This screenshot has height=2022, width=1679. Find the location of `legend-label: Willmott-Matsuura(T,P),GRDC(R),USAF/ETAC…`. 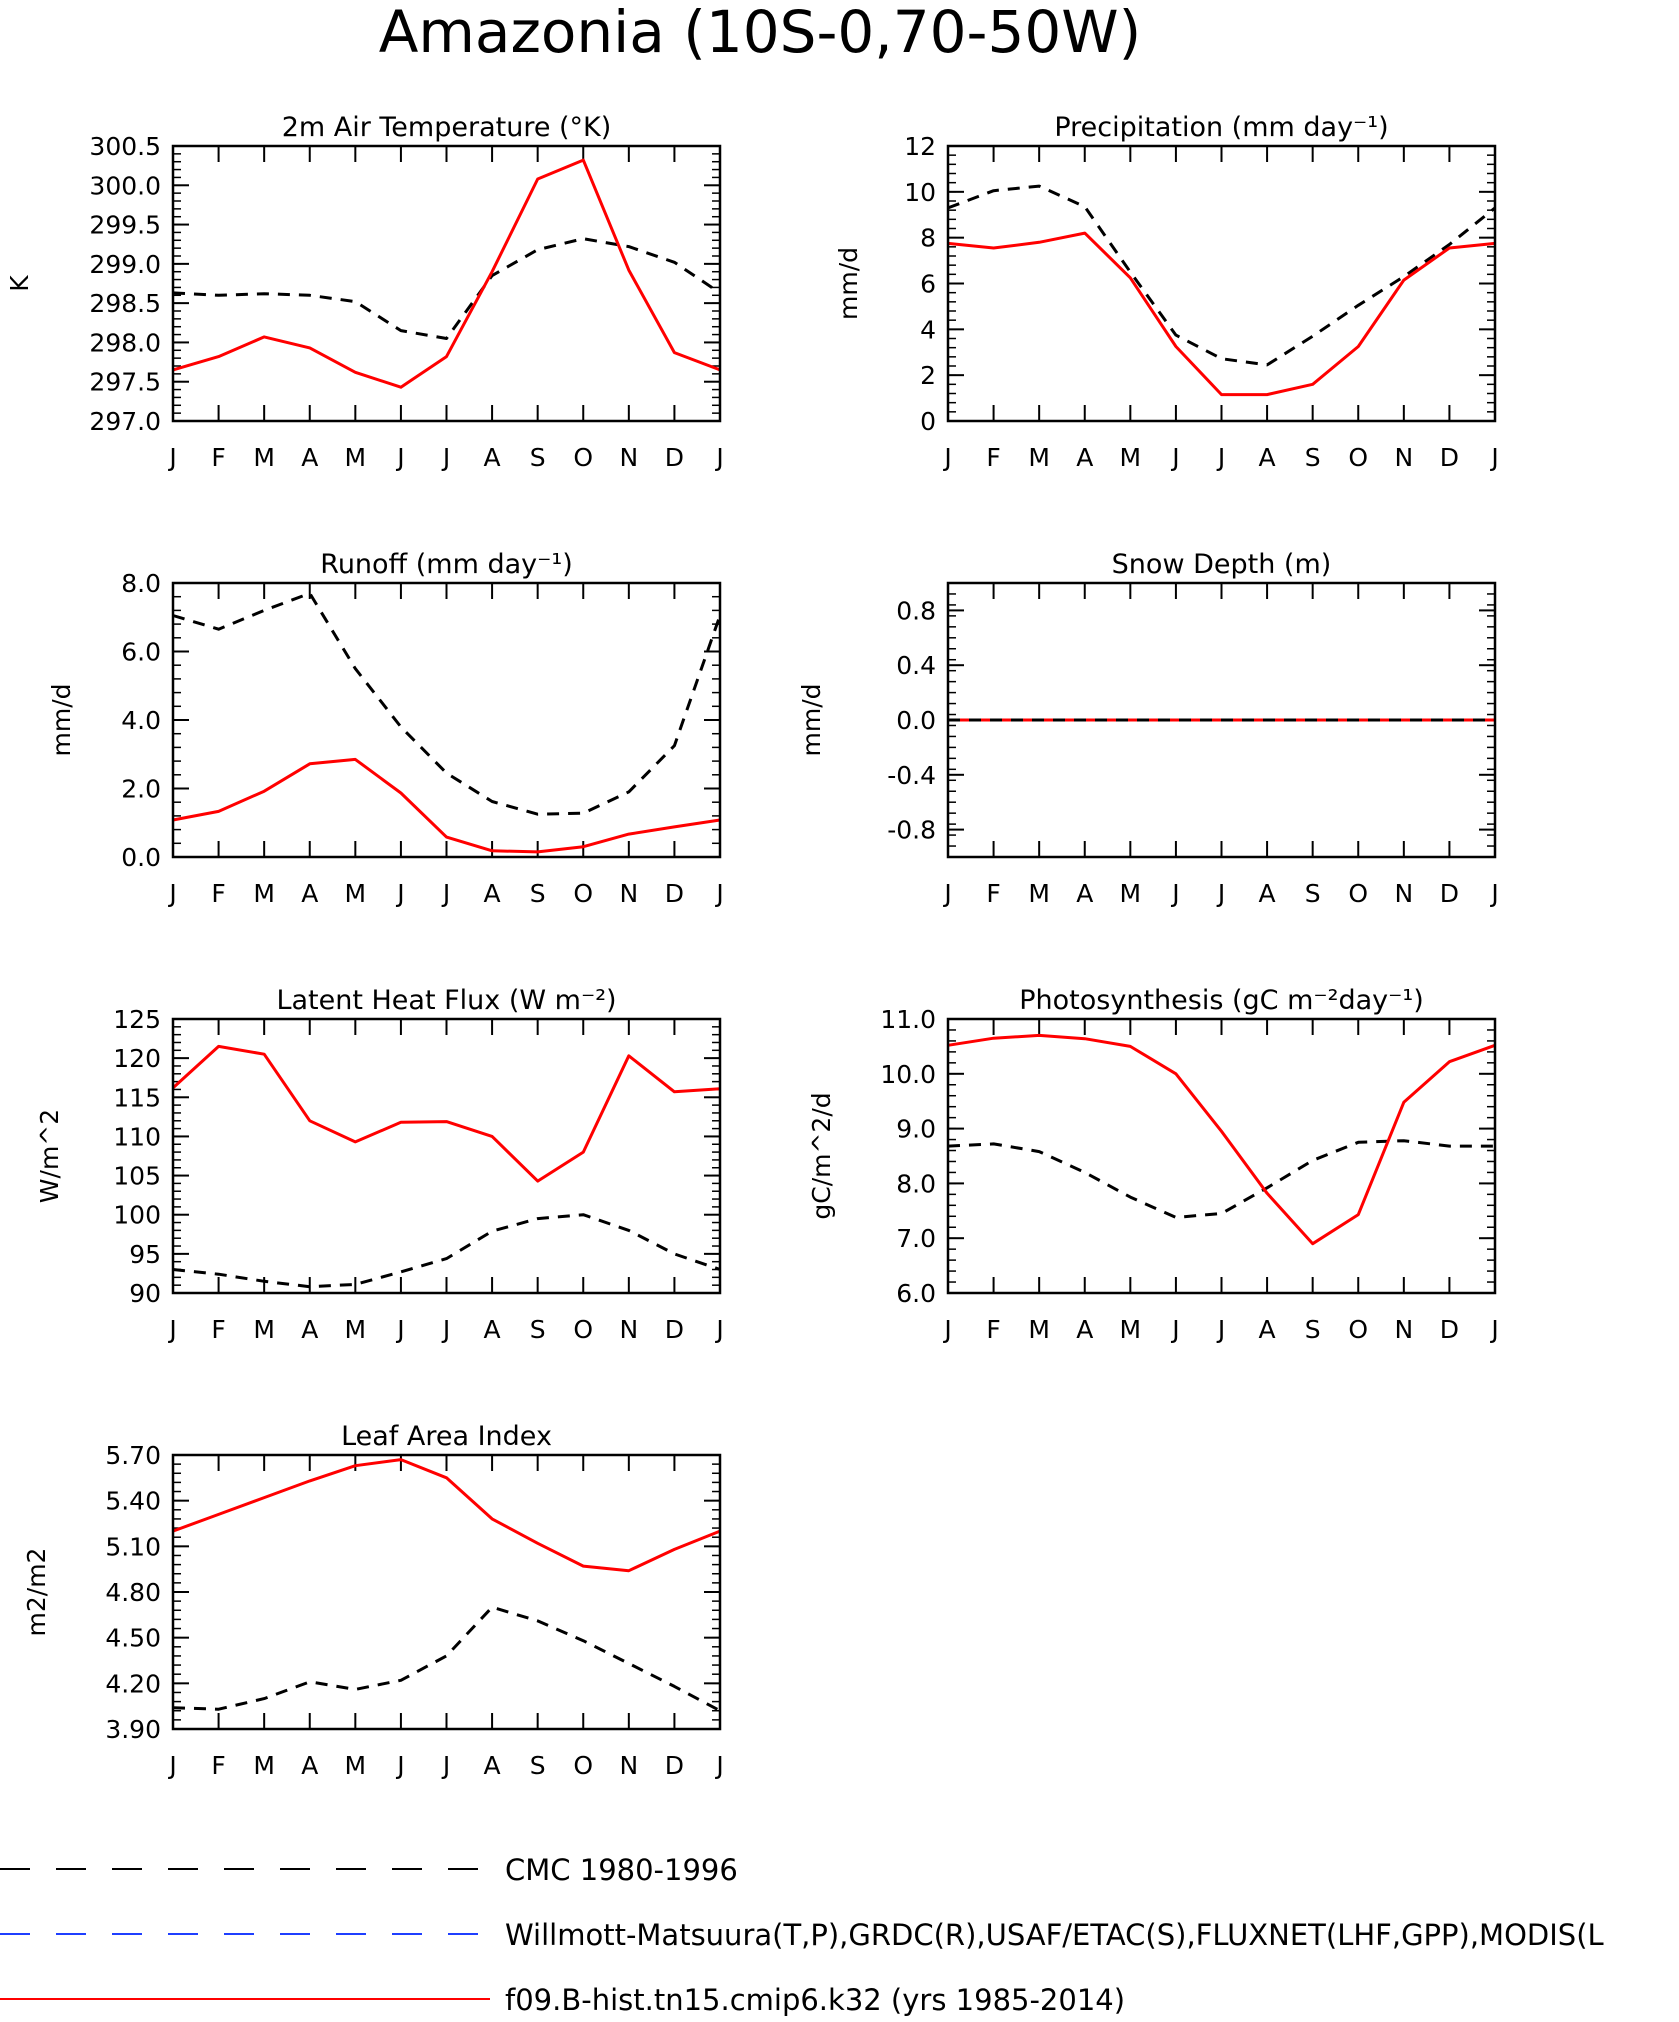

legend-label: Willmott-Matsuura(T,P),GRDC(R),USAF/ETAC… is located at coordinates (1054, 1935).